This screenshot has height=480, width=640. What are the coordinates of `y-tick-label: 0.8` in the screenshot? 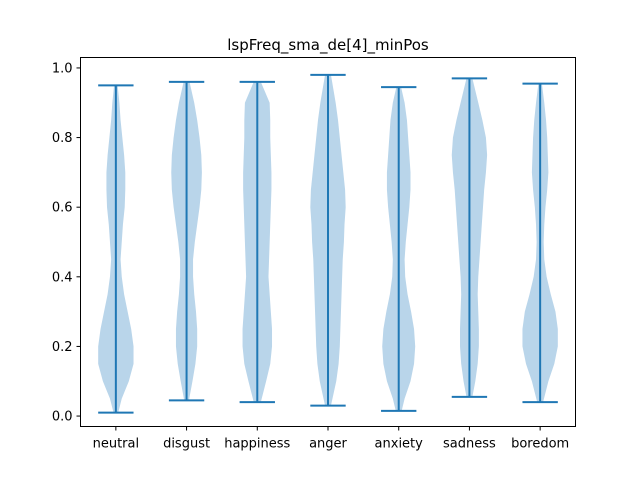 It's located at (62, 138).